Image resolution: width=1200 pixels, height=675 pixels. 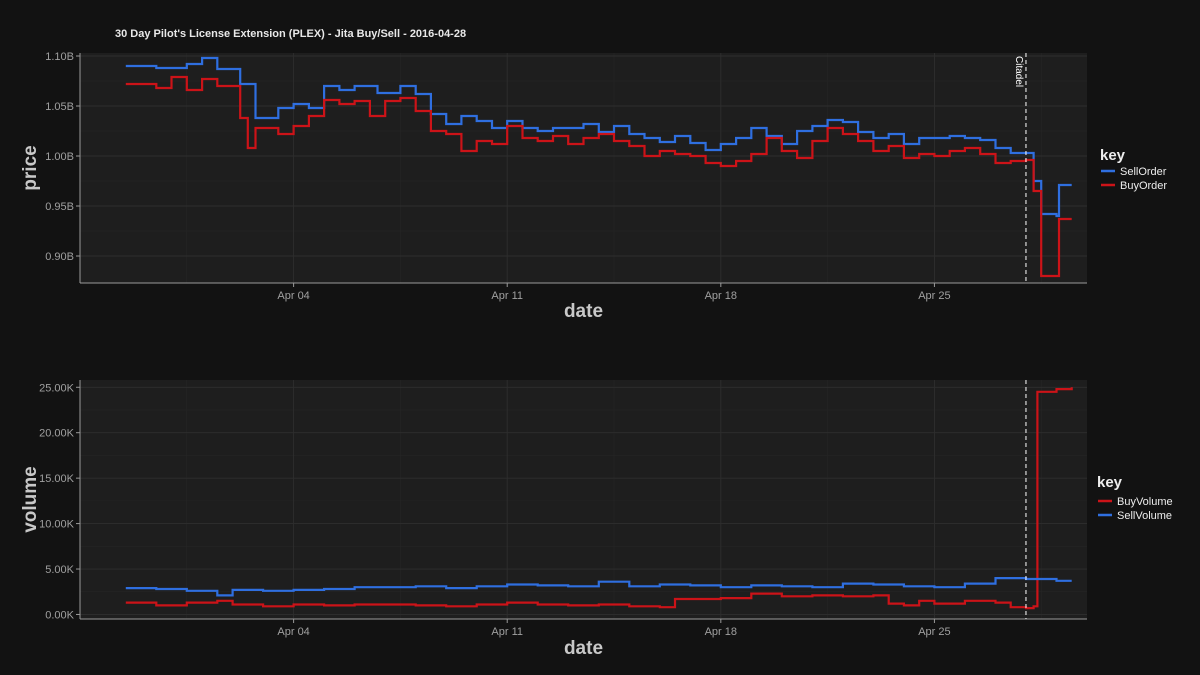 I want to click on y-axis-title: volume, so click(x=30, y=499).